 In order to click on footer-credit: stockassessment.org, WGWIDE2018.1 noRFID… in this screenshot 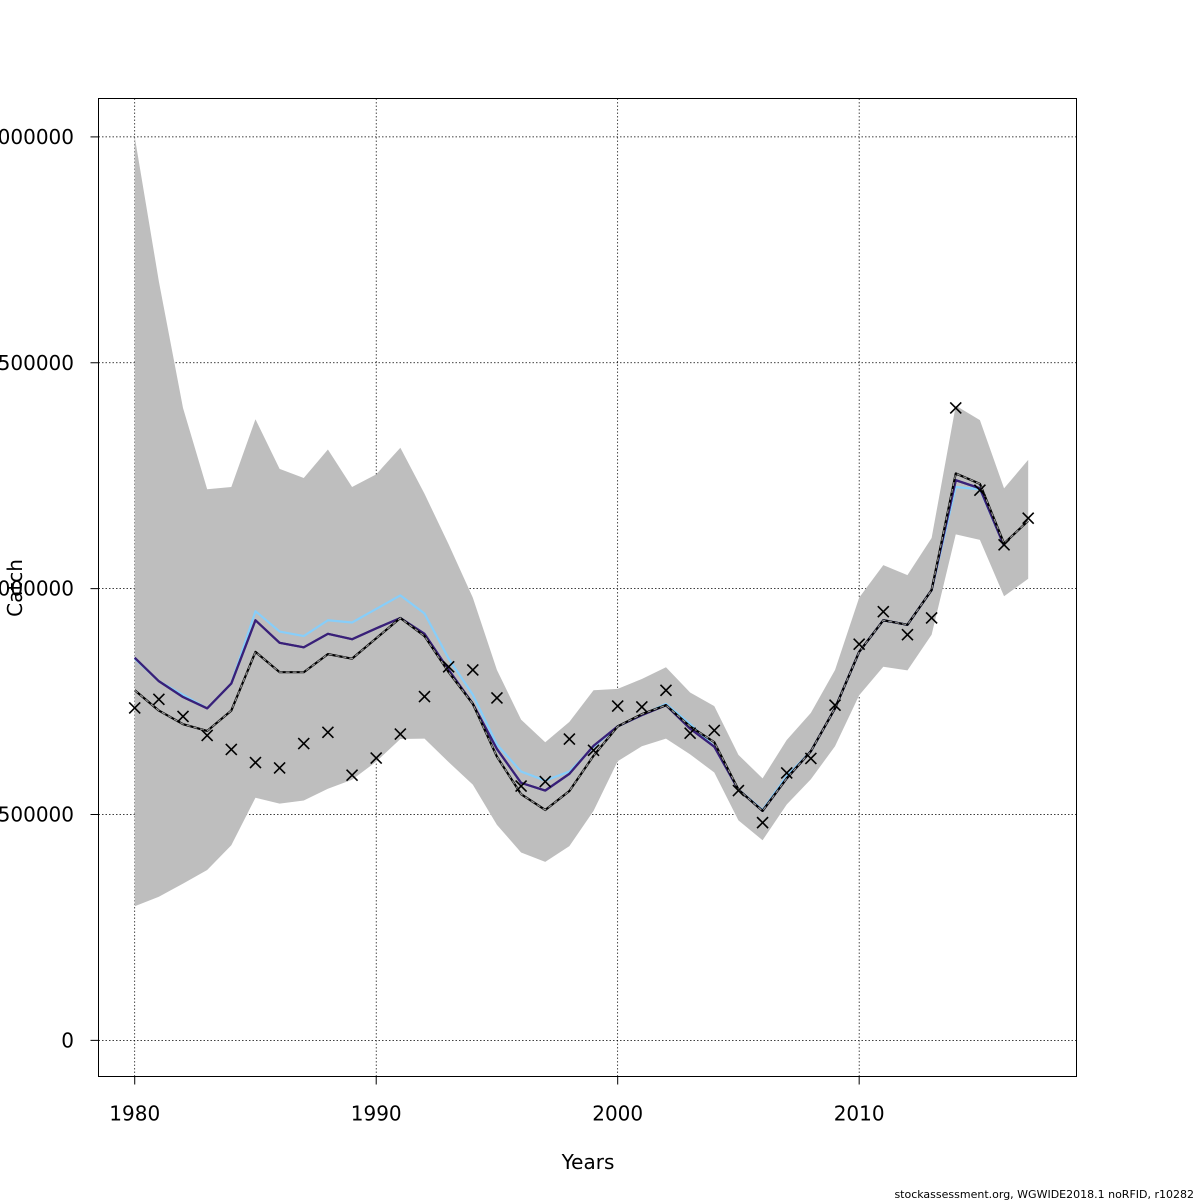, I will do `click(1044, 1194)`.